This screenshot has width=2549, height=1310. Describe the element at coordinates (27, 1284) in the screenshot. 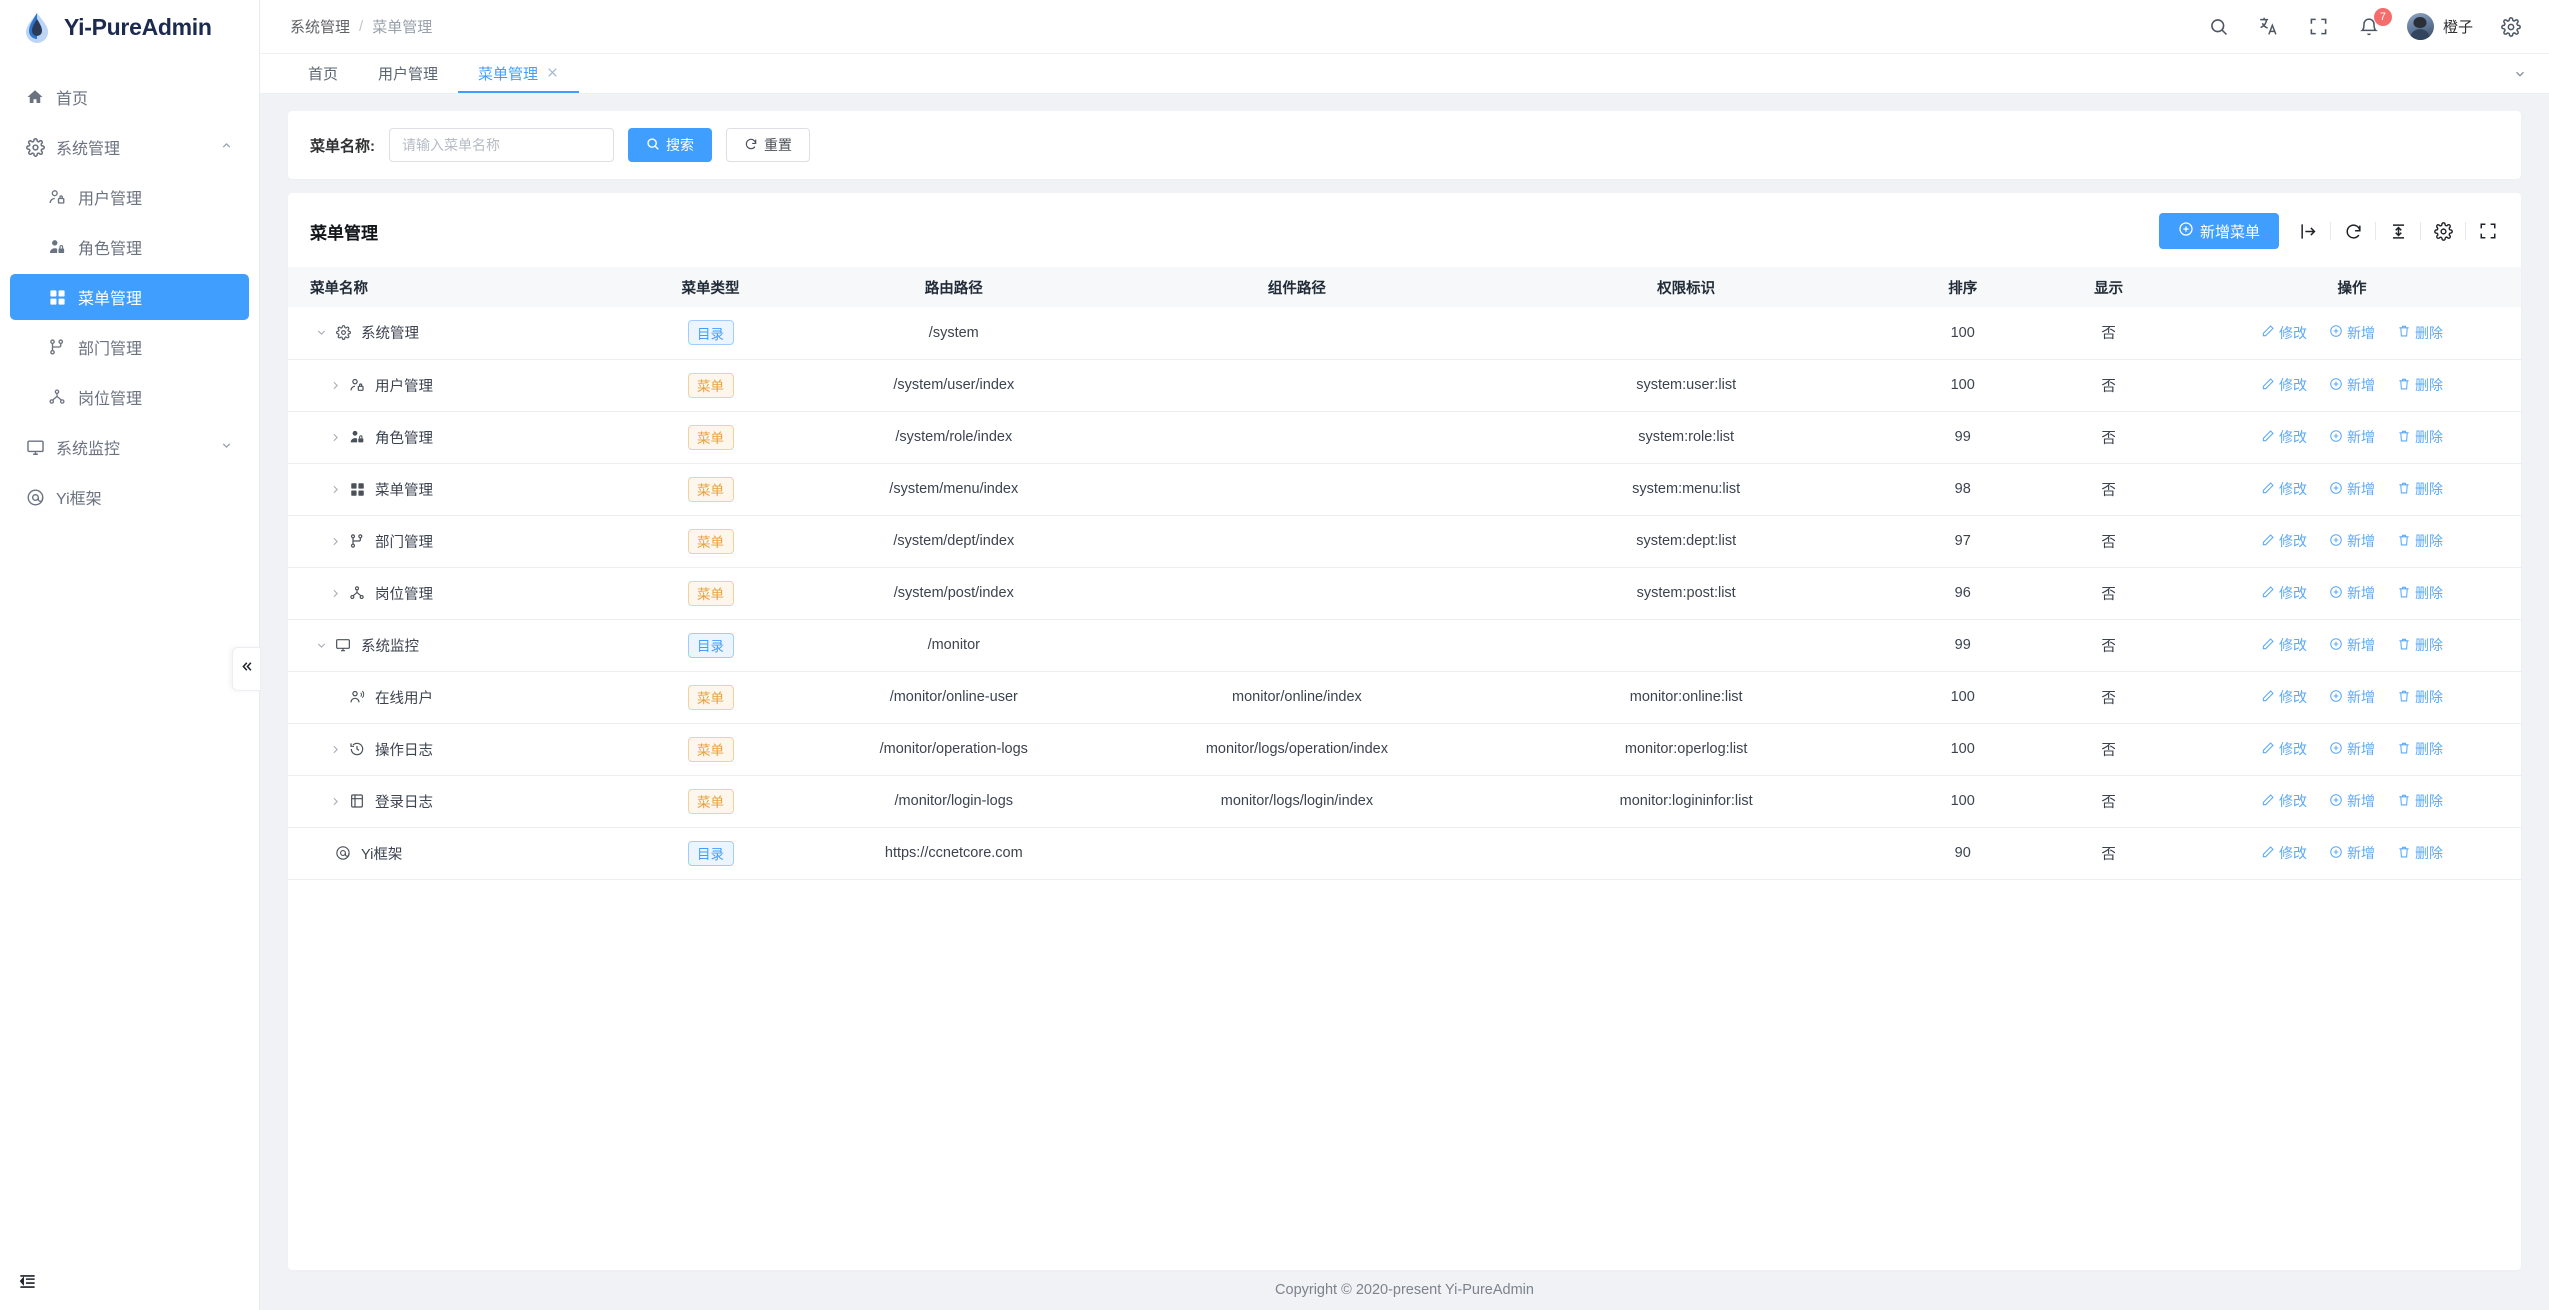

I see `indent-left-icon` at that location.